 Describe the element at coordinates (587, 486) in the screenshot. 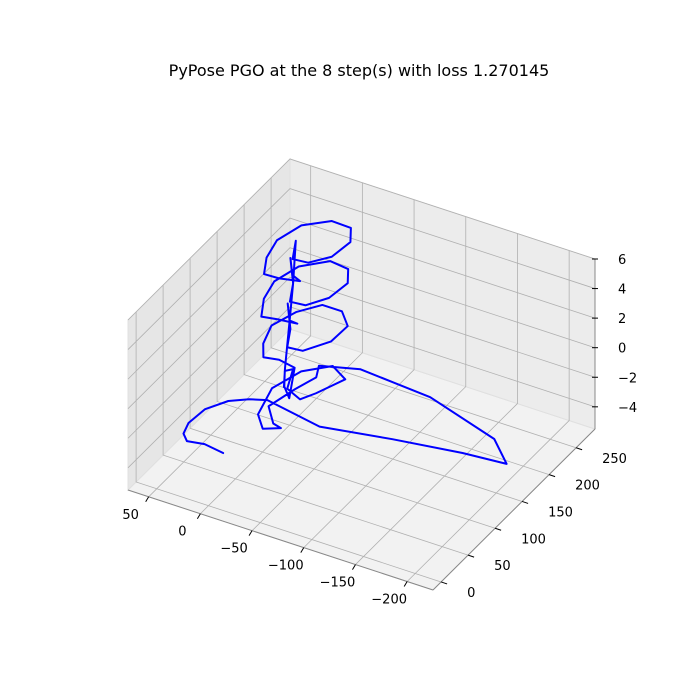

I see `y-tick-label: 200` at that location.